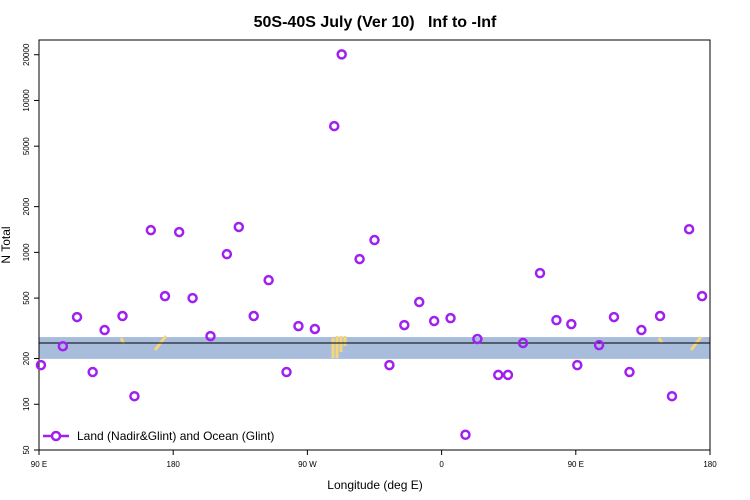 This screenshot has width=750, height=500. What do you see at coordinates (26, 146) in the screenshot?
I see `y-tick-label: 5000` at bounding box center [26, 146].